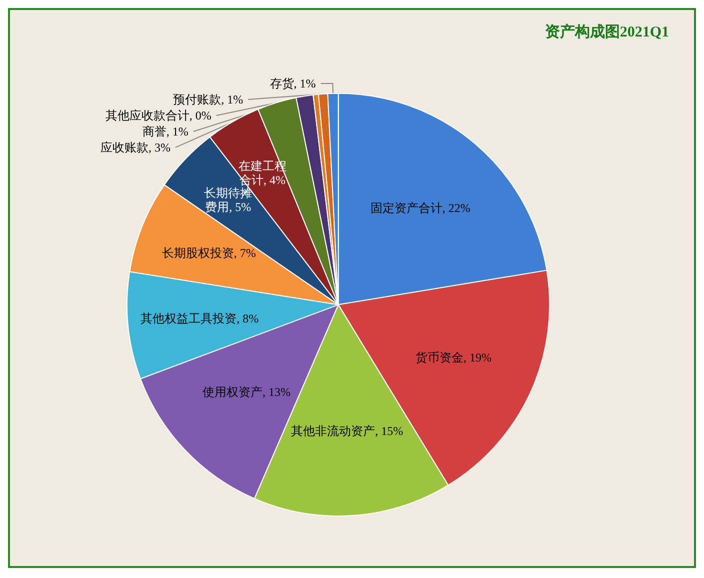 This screenshot has width=704, height=578. Describe the element at coordinates (420, 208) in the screenshot. I see `slice-label: 固定资产合计, 22%` at that location.